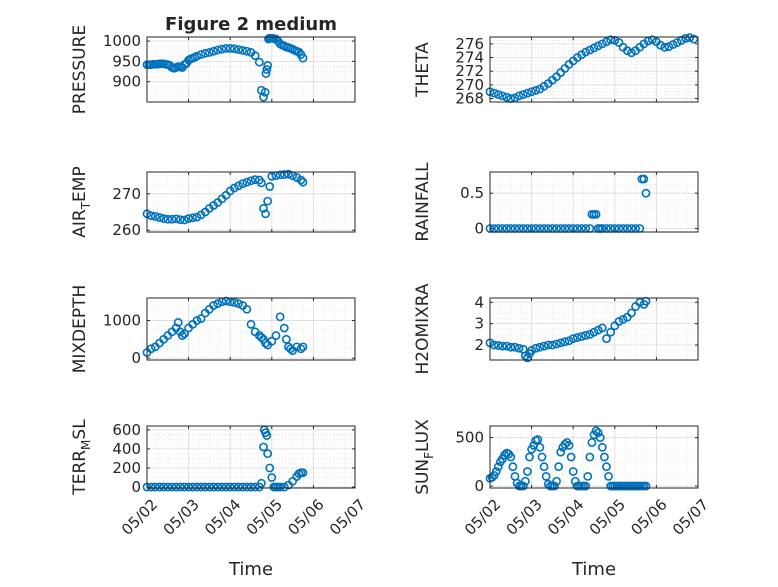 The width and height of the screenshot is (778, 587). Describe the element at coordinates (469, 99) in the screenshot. I see `y-tick-label: 268` at that location.